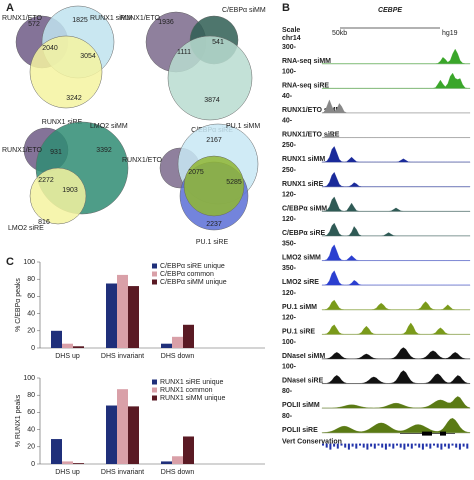  What do you see at coordinates (311, 135) in the screenshot?
I see `track-name: RUNX1/ETO siRE` at bounding box center [311, 135].